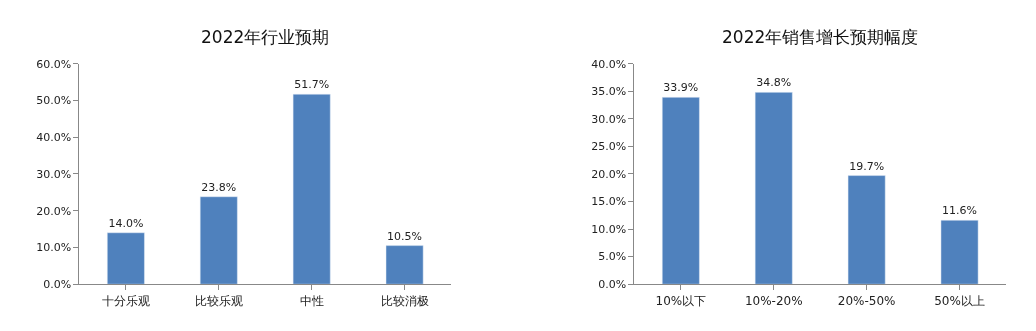 This screenshot has height=331, width=1036. I want to click on x-tick-label: 十分乐观, so click(125, 300).